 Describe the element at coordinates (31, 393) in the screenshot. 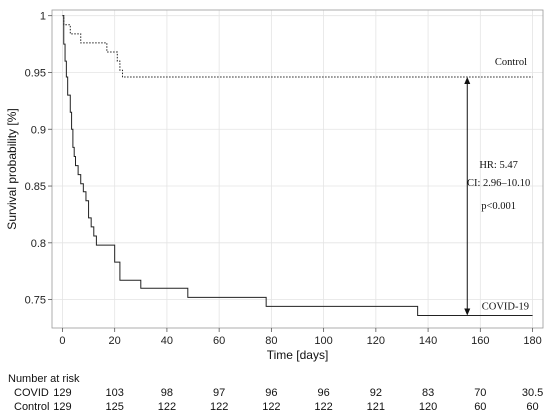

I see `risk-row-label: COVID` at that location.